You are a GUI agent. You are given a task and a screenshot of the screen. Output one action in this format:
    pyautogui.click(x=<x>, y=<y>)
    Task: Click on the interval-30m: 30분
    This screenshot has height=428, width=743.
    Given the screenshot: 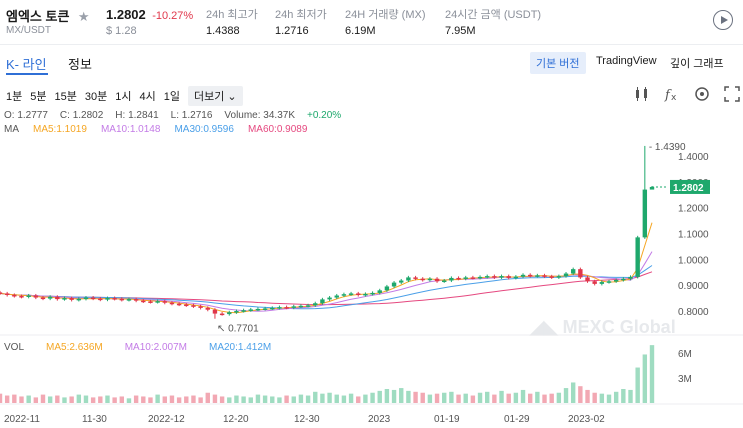 What is the action you would take?
    pyautogui.click(x=96, y=97)
    